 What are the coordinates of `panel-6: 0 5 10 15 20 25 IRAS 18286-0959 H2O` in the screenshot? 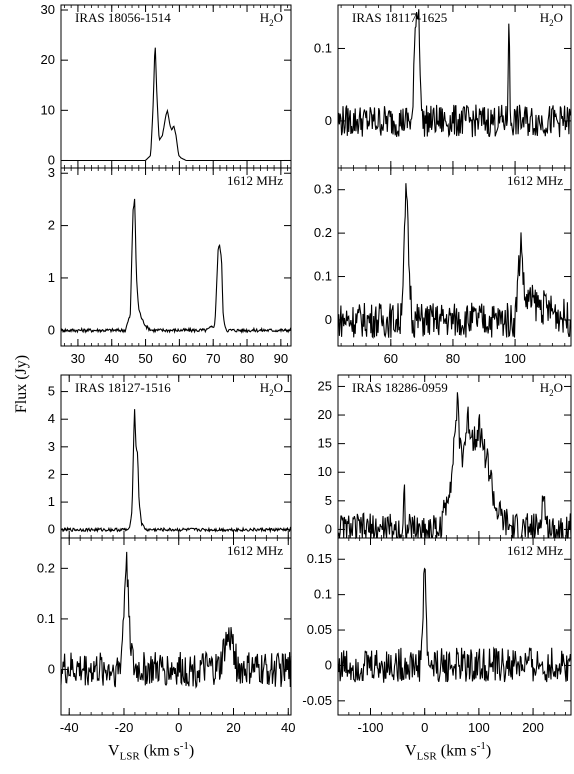 It's located at (445, 457).